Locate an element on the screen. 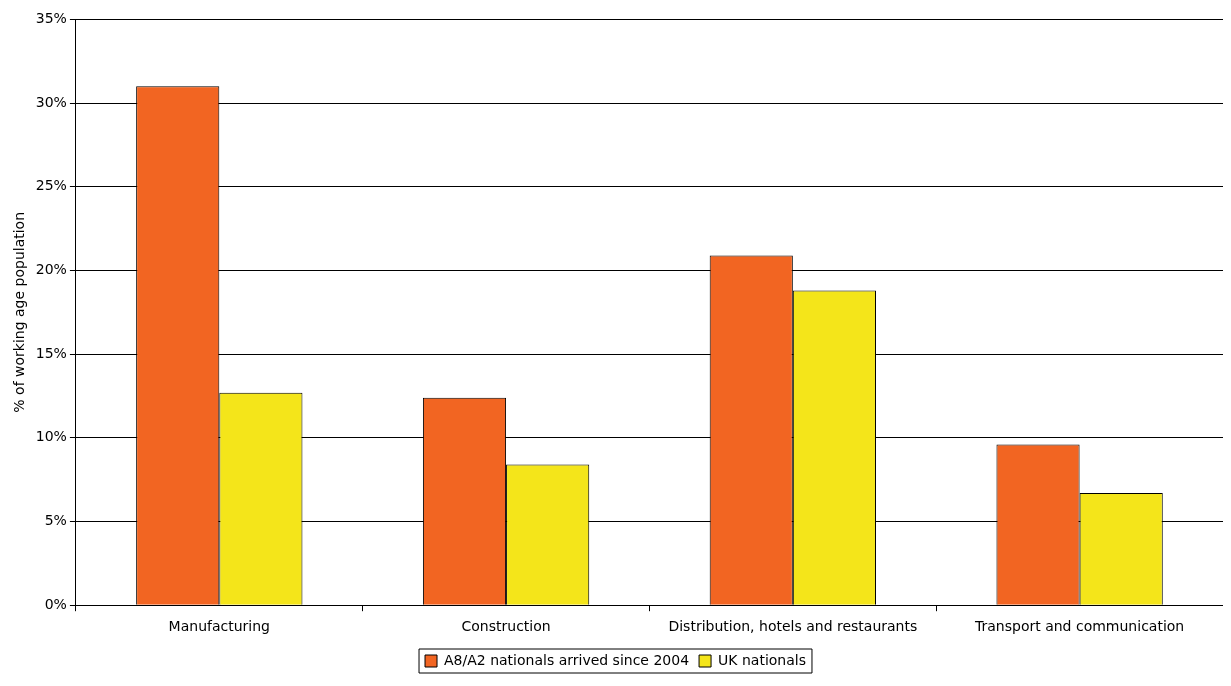  y-tick-label: 30% is located at coordinates (51, 101).